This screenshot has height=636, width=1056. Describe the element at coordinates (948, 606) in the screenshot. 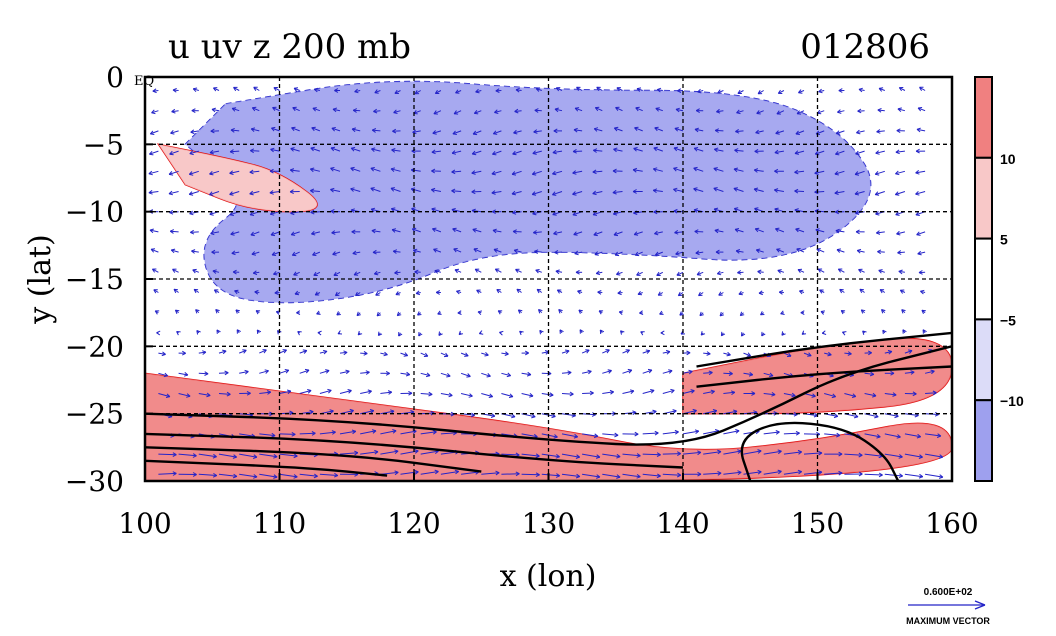

I see `vector-reference: 0.600E+02 MAXIMUM VECTOR` at that location.